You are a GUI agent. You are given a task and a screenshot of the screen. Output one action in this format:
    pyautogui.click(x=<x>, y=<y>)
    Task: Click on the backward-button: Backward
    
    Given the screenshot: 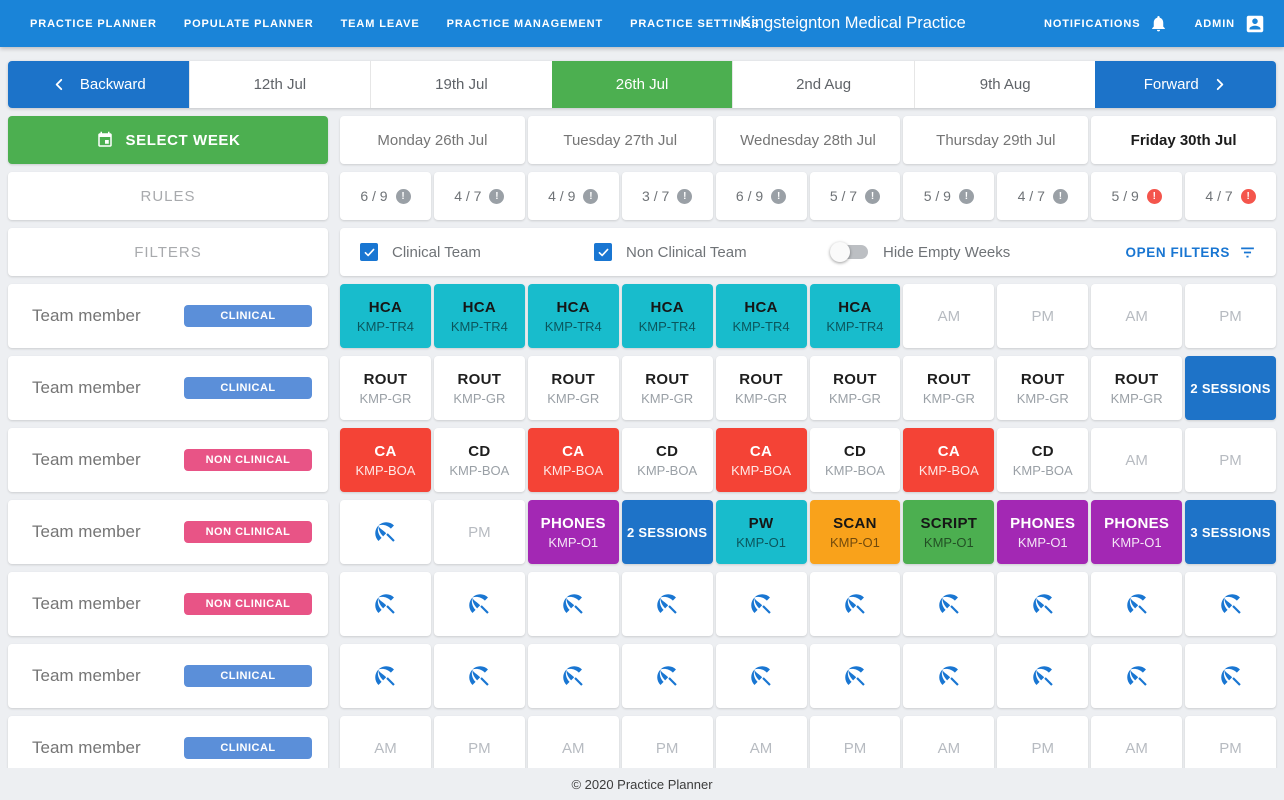 What is the action you would take?
    pyautogui.click(x=98, y=84)
    